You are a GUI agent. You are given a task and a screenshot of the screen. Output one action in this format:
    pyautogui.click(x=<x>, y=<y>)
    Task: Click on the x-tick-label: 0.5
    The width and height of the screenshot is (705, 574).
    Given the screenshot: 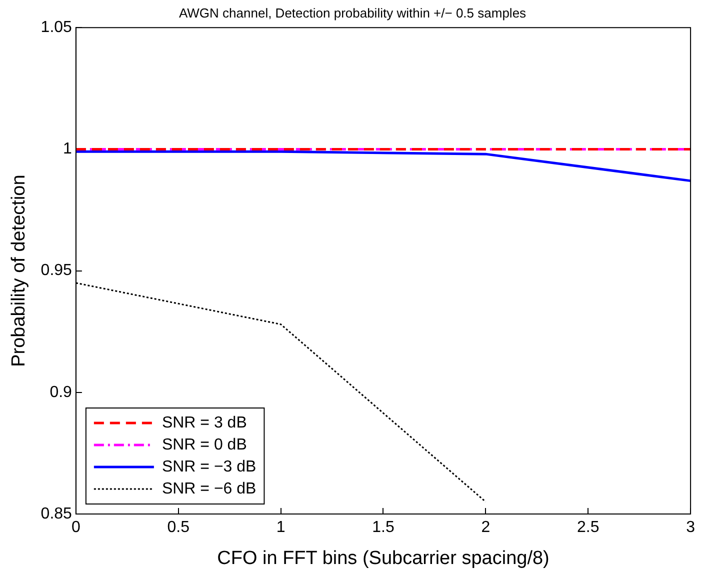 What is the action you would take?
    pyautogui.click(x=178, y=527)
    